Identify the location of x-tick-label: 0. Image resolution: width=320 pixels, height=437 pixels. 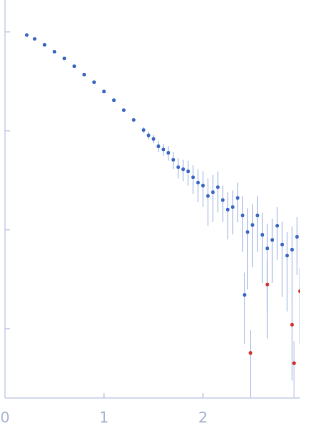
(5, 418).